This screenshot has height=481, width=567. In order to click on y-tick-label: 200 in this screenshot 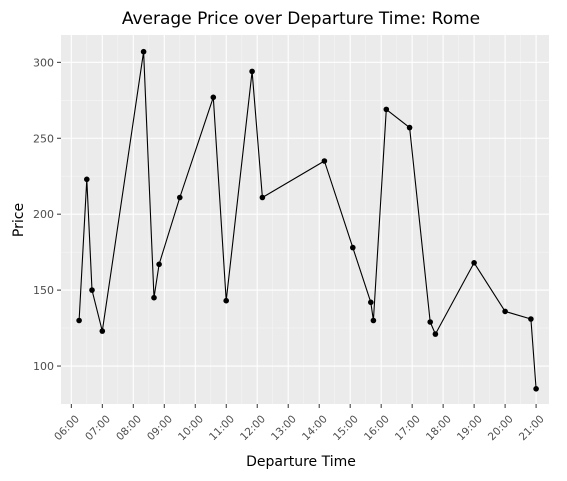, I will do `click(43, 214)`.